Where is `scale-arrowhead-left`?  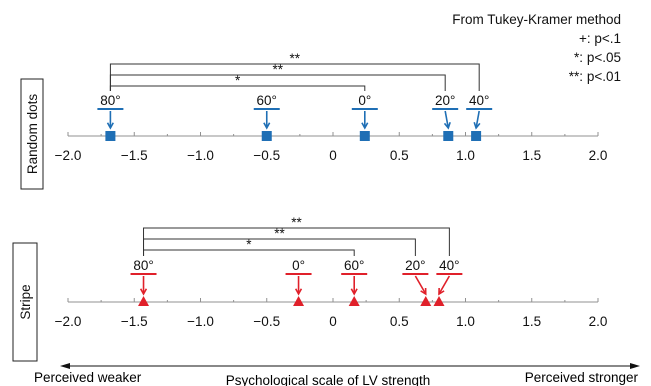 scale-arrowhead-left is located at coordinates (65, 366).